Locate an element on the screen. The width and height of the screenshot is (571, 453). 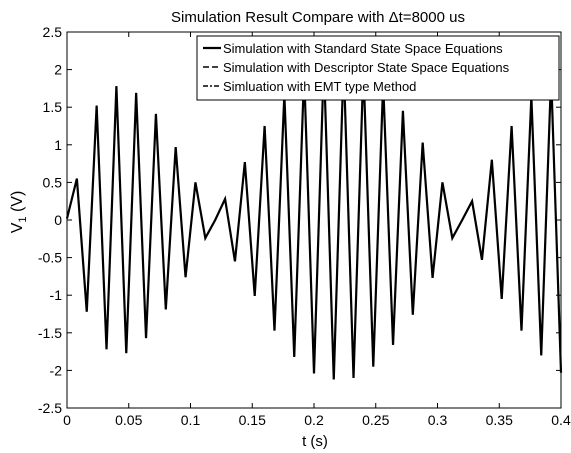
x-tick-label: 0 is located at coordinates (67, 420).